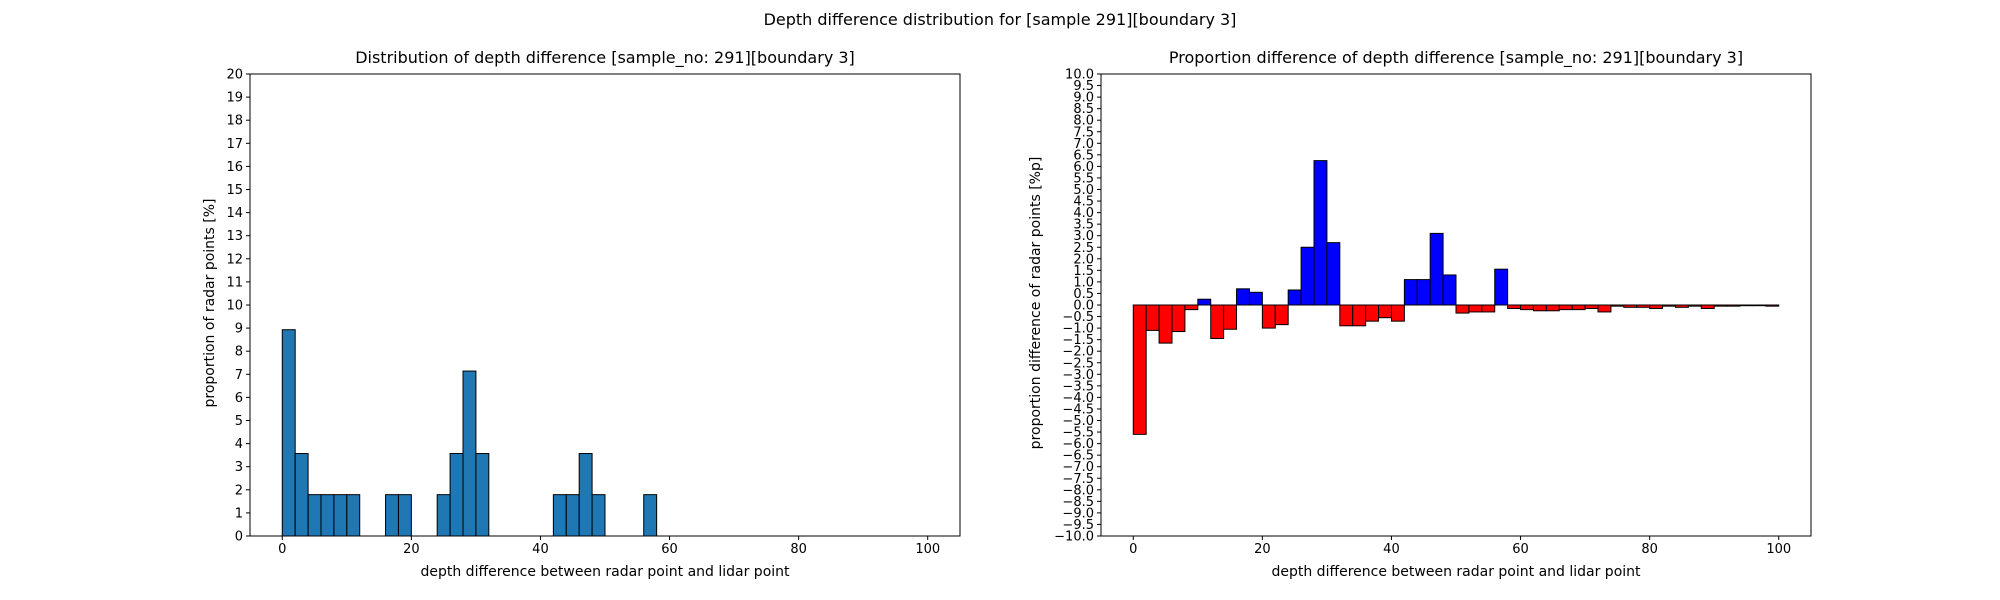 The image size is (2000, 600). I want to click on y-tick-label: −0.5, so click(1078, 317).